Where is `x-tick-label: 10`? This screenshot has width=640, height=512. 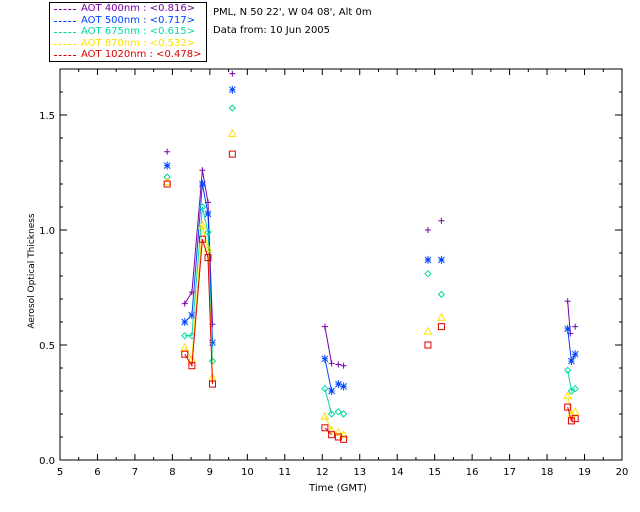 x-tick-label: 10 is located at coordinates (247, 472).